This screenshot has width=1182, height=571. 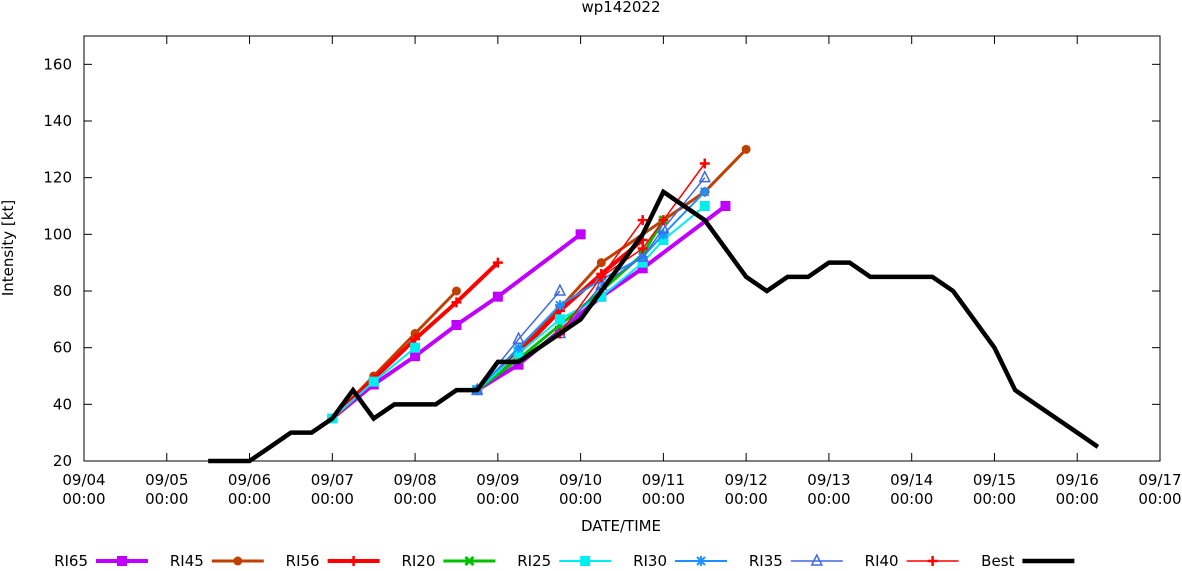 I want to click on x-tick-label-date: 09/05, so click(x=166, y=480).